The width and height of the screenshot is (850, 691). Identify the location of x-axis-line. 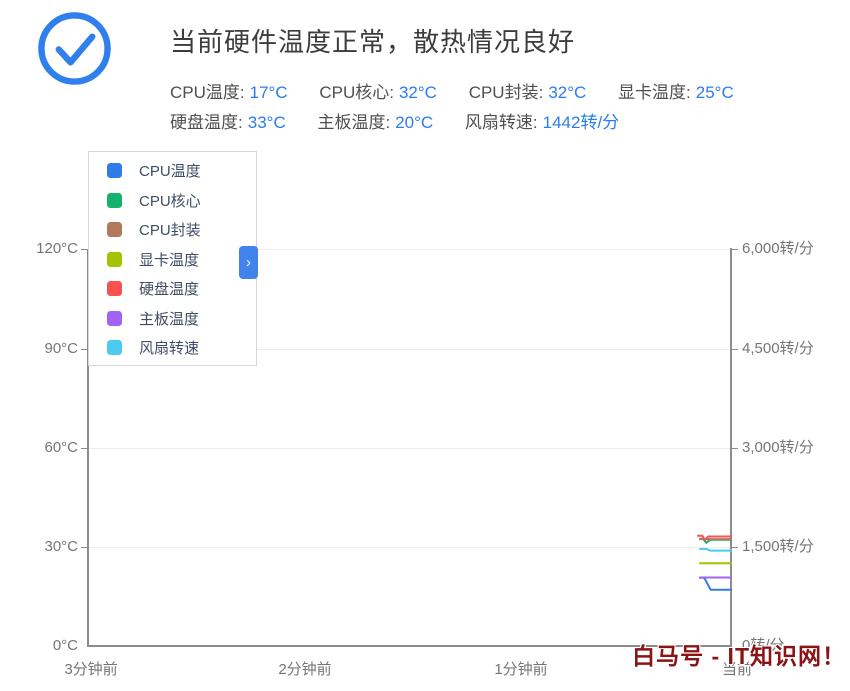
(409, 646).